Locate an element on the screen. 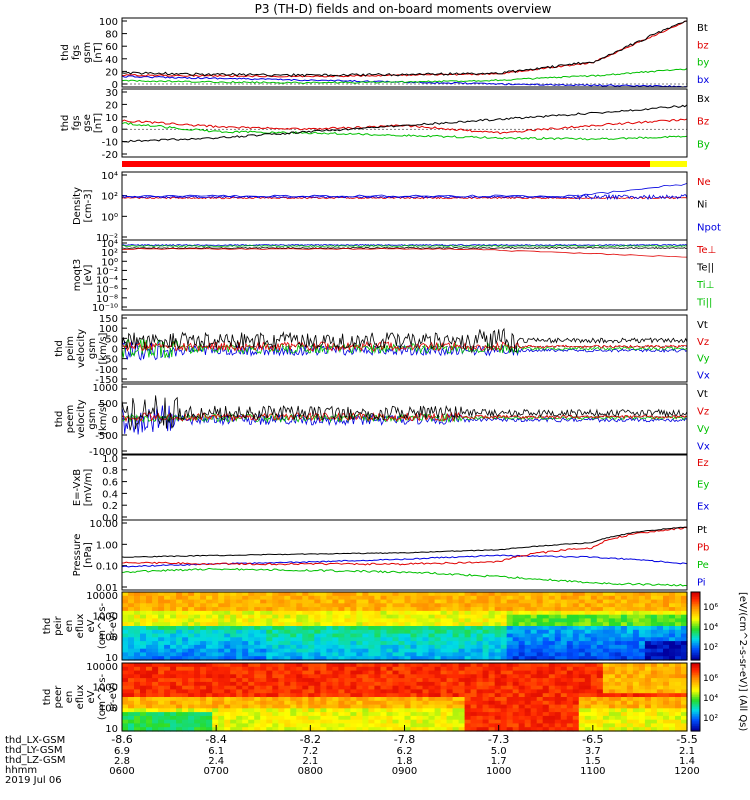 This screenshot has height=800, width=750. panel-ylabel: moqt3[eV] is located at coordinates (83, 275).